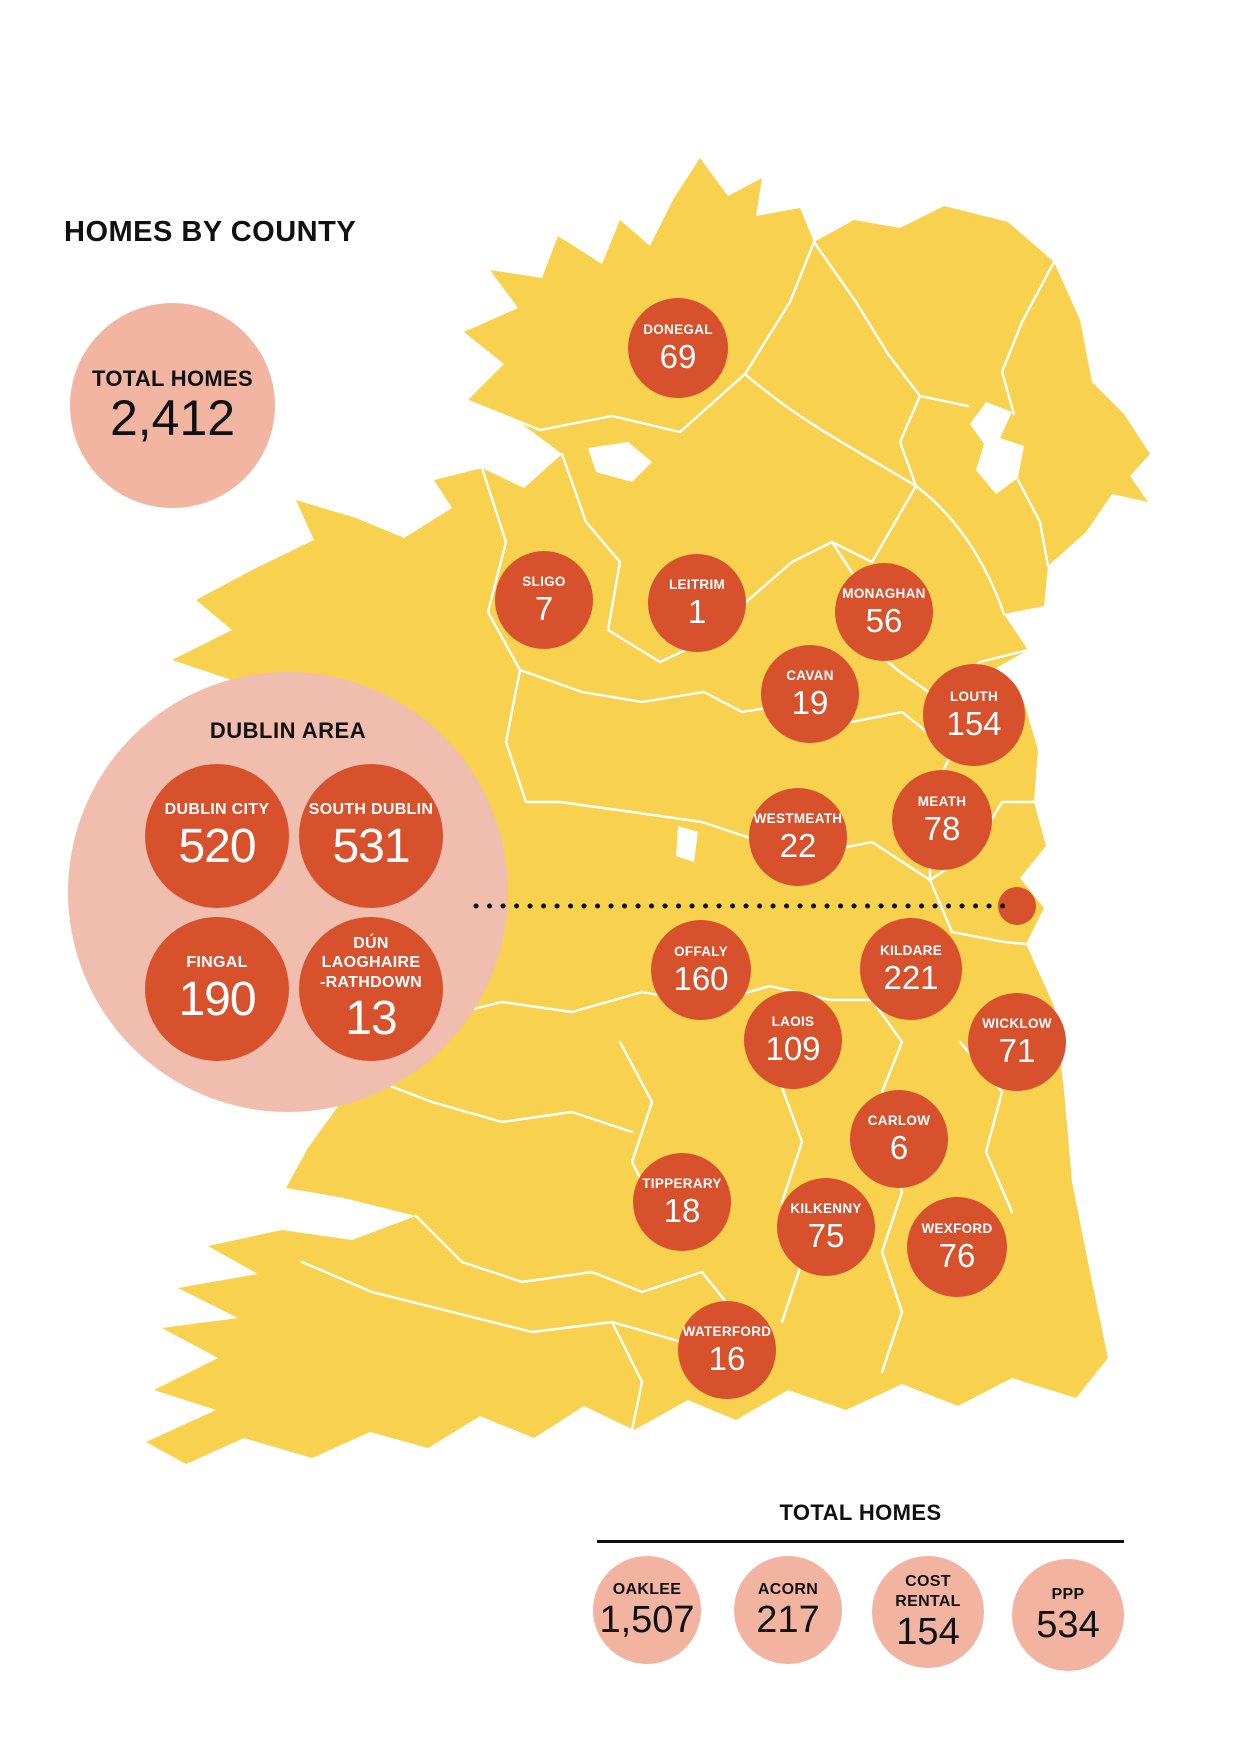  I want to click on total-homes-value: 2,412, so click(172, 418).